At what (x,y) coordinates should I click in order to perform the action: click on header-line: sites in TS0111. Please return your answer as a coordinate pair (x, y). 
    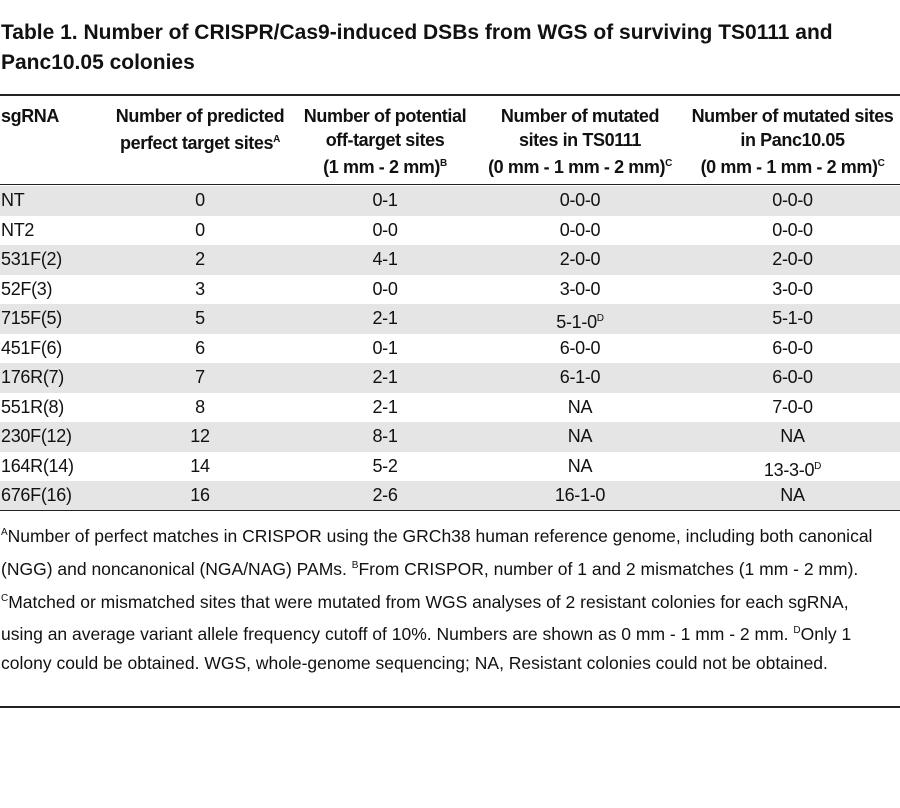
    Looking at the image, I should click on (580, 140).